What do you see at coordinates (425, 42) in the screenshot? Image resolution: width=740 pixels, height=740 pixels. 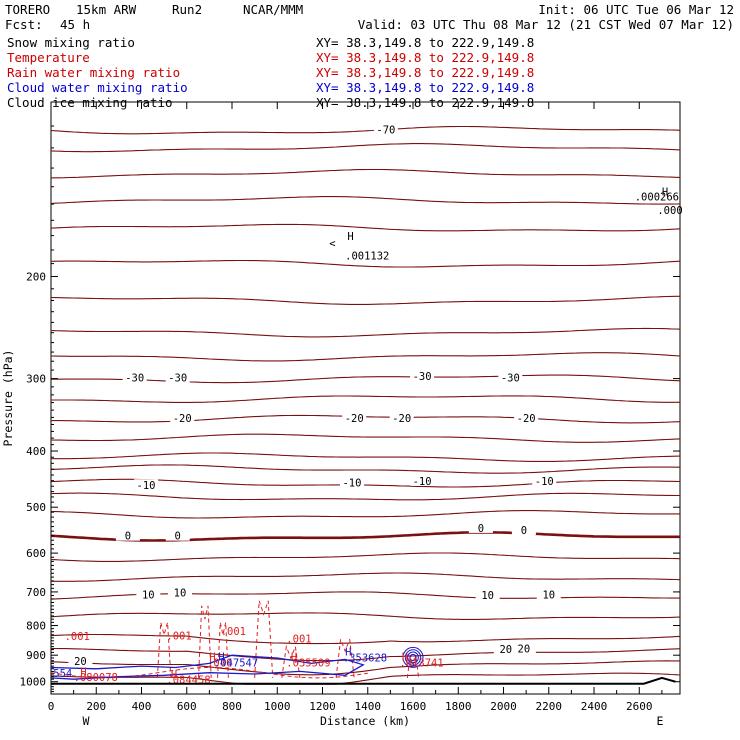 I see `legend-snow-xy: XY= 38.3,149.8 to 222.9,149.8` at bounding box center [425, 42].